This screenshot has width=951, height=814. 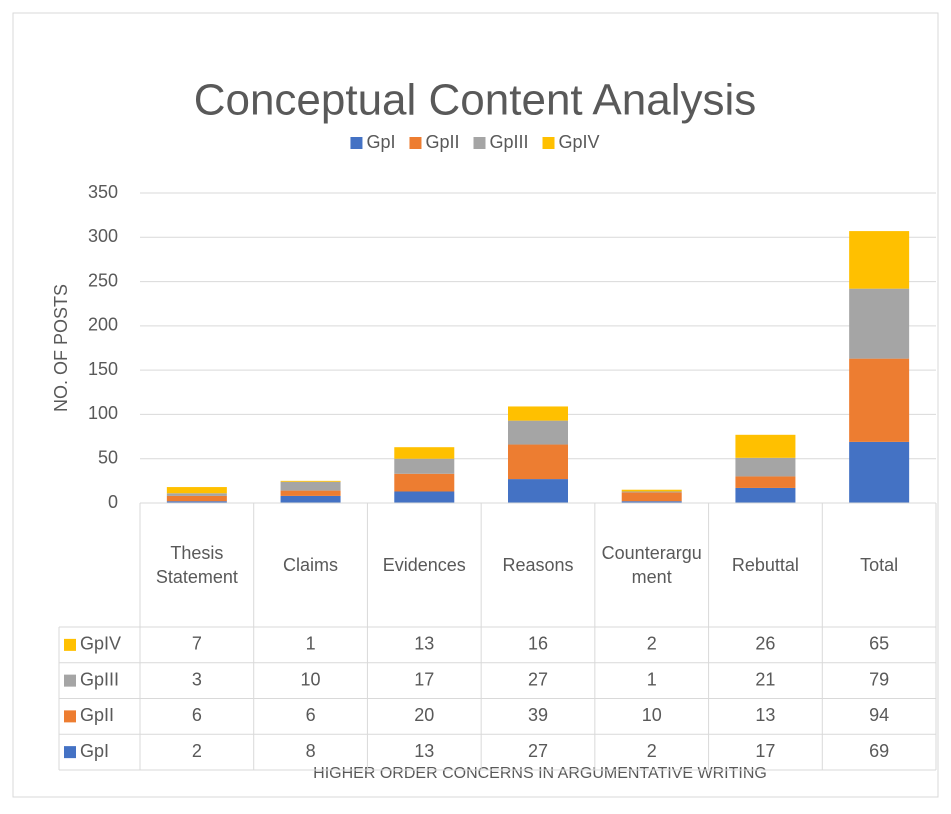 I want to click on legend-label: GpII, so click(x=442, y=142).